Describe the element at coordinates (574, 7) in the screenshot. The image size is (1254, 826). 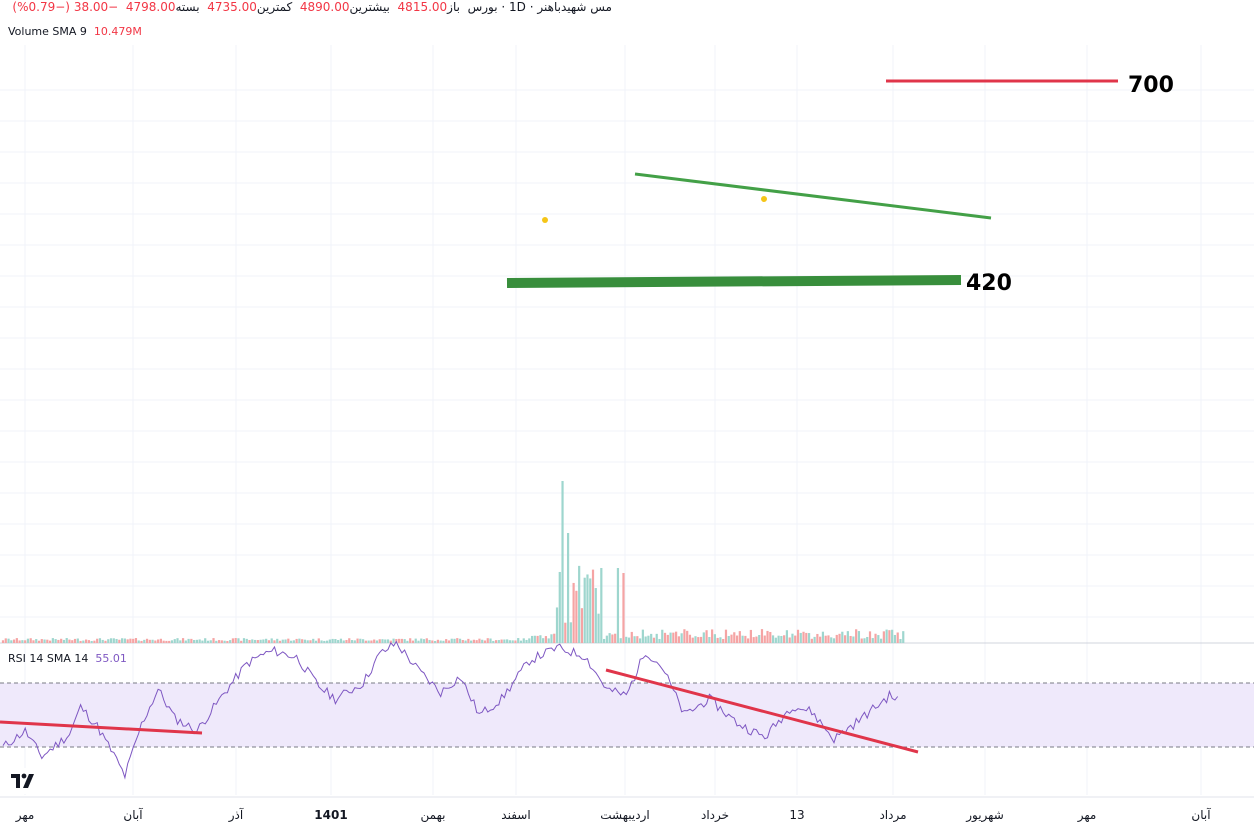
I see `symbol-name: مس شهیدباهنر` at that location.